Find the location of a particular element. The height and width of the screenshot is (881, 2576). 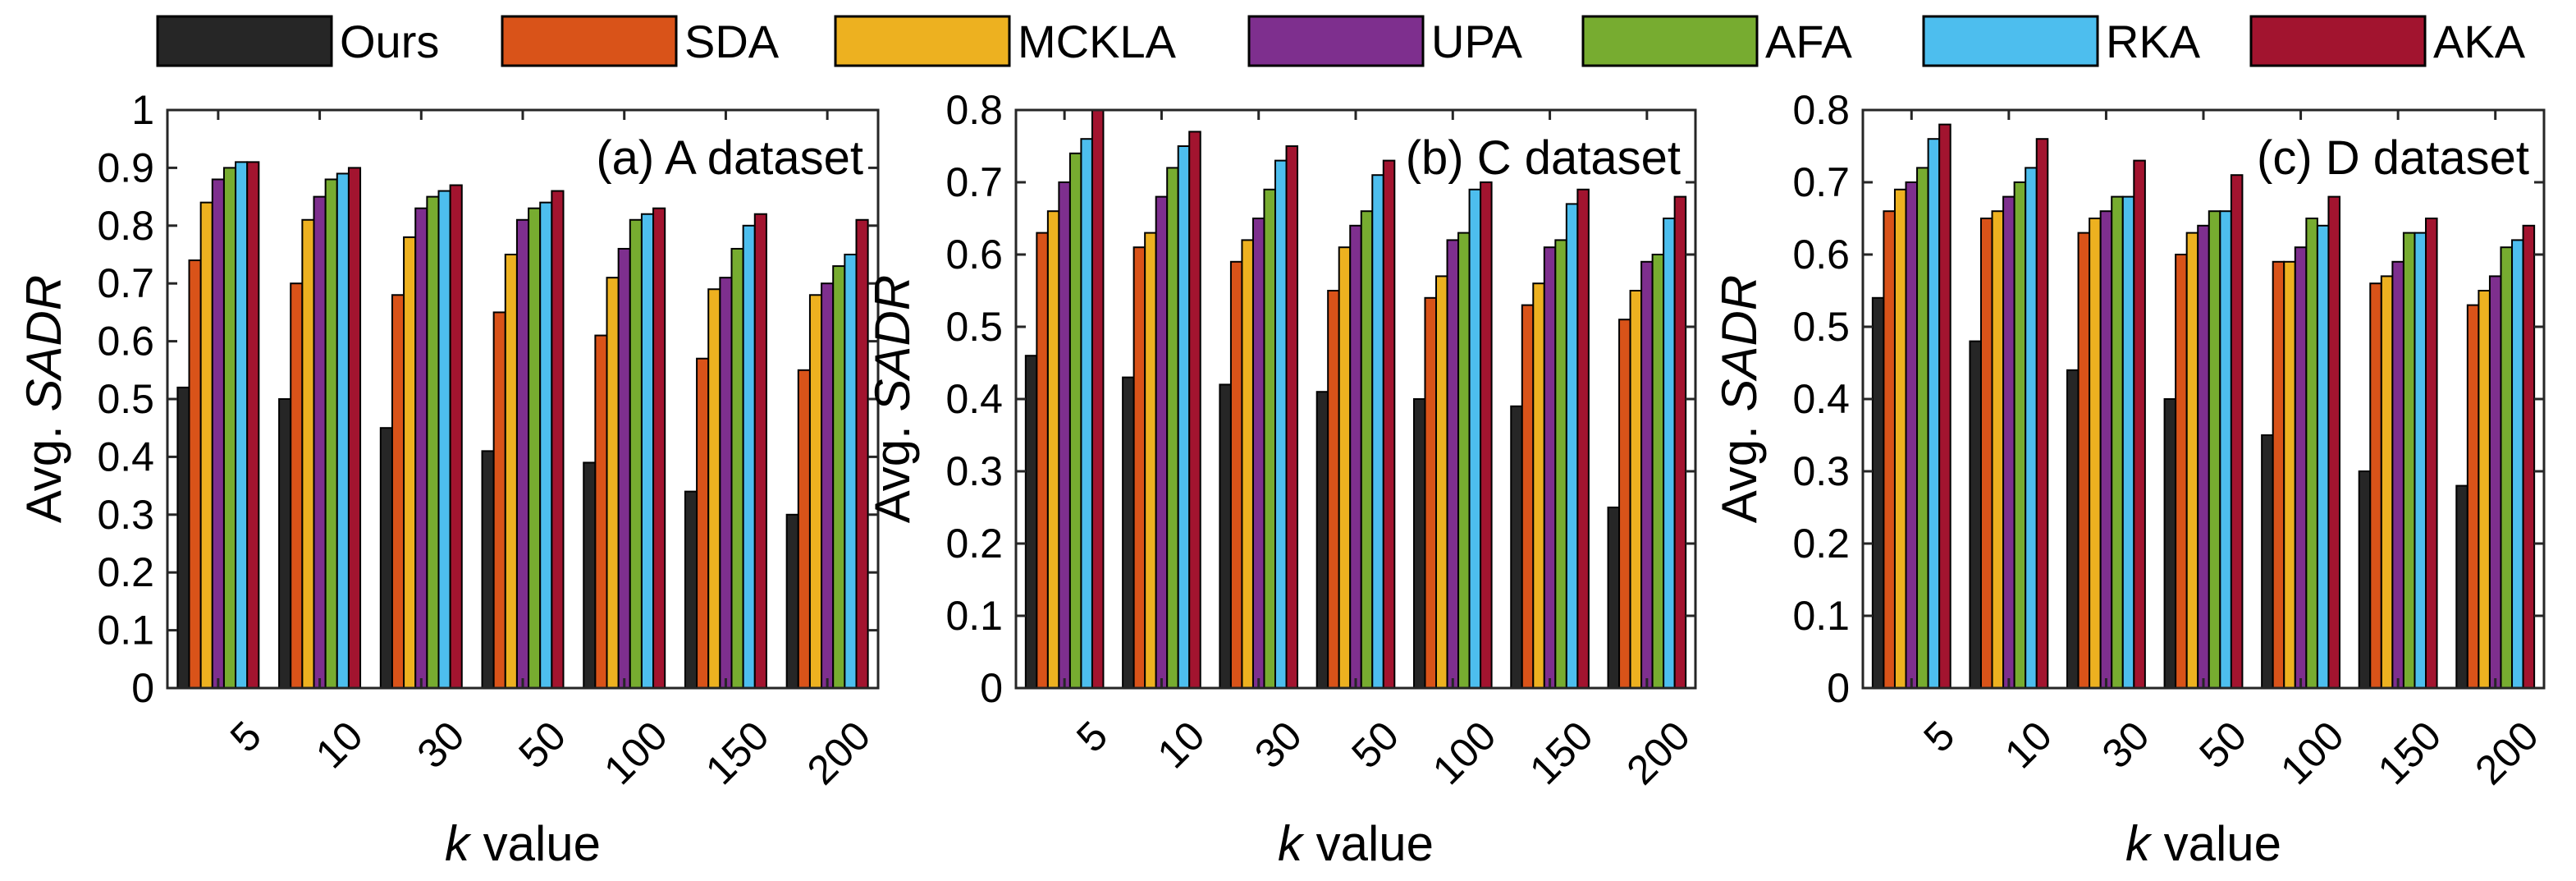

legend-label-upa: UPA is located at coordinates (1477, 41).